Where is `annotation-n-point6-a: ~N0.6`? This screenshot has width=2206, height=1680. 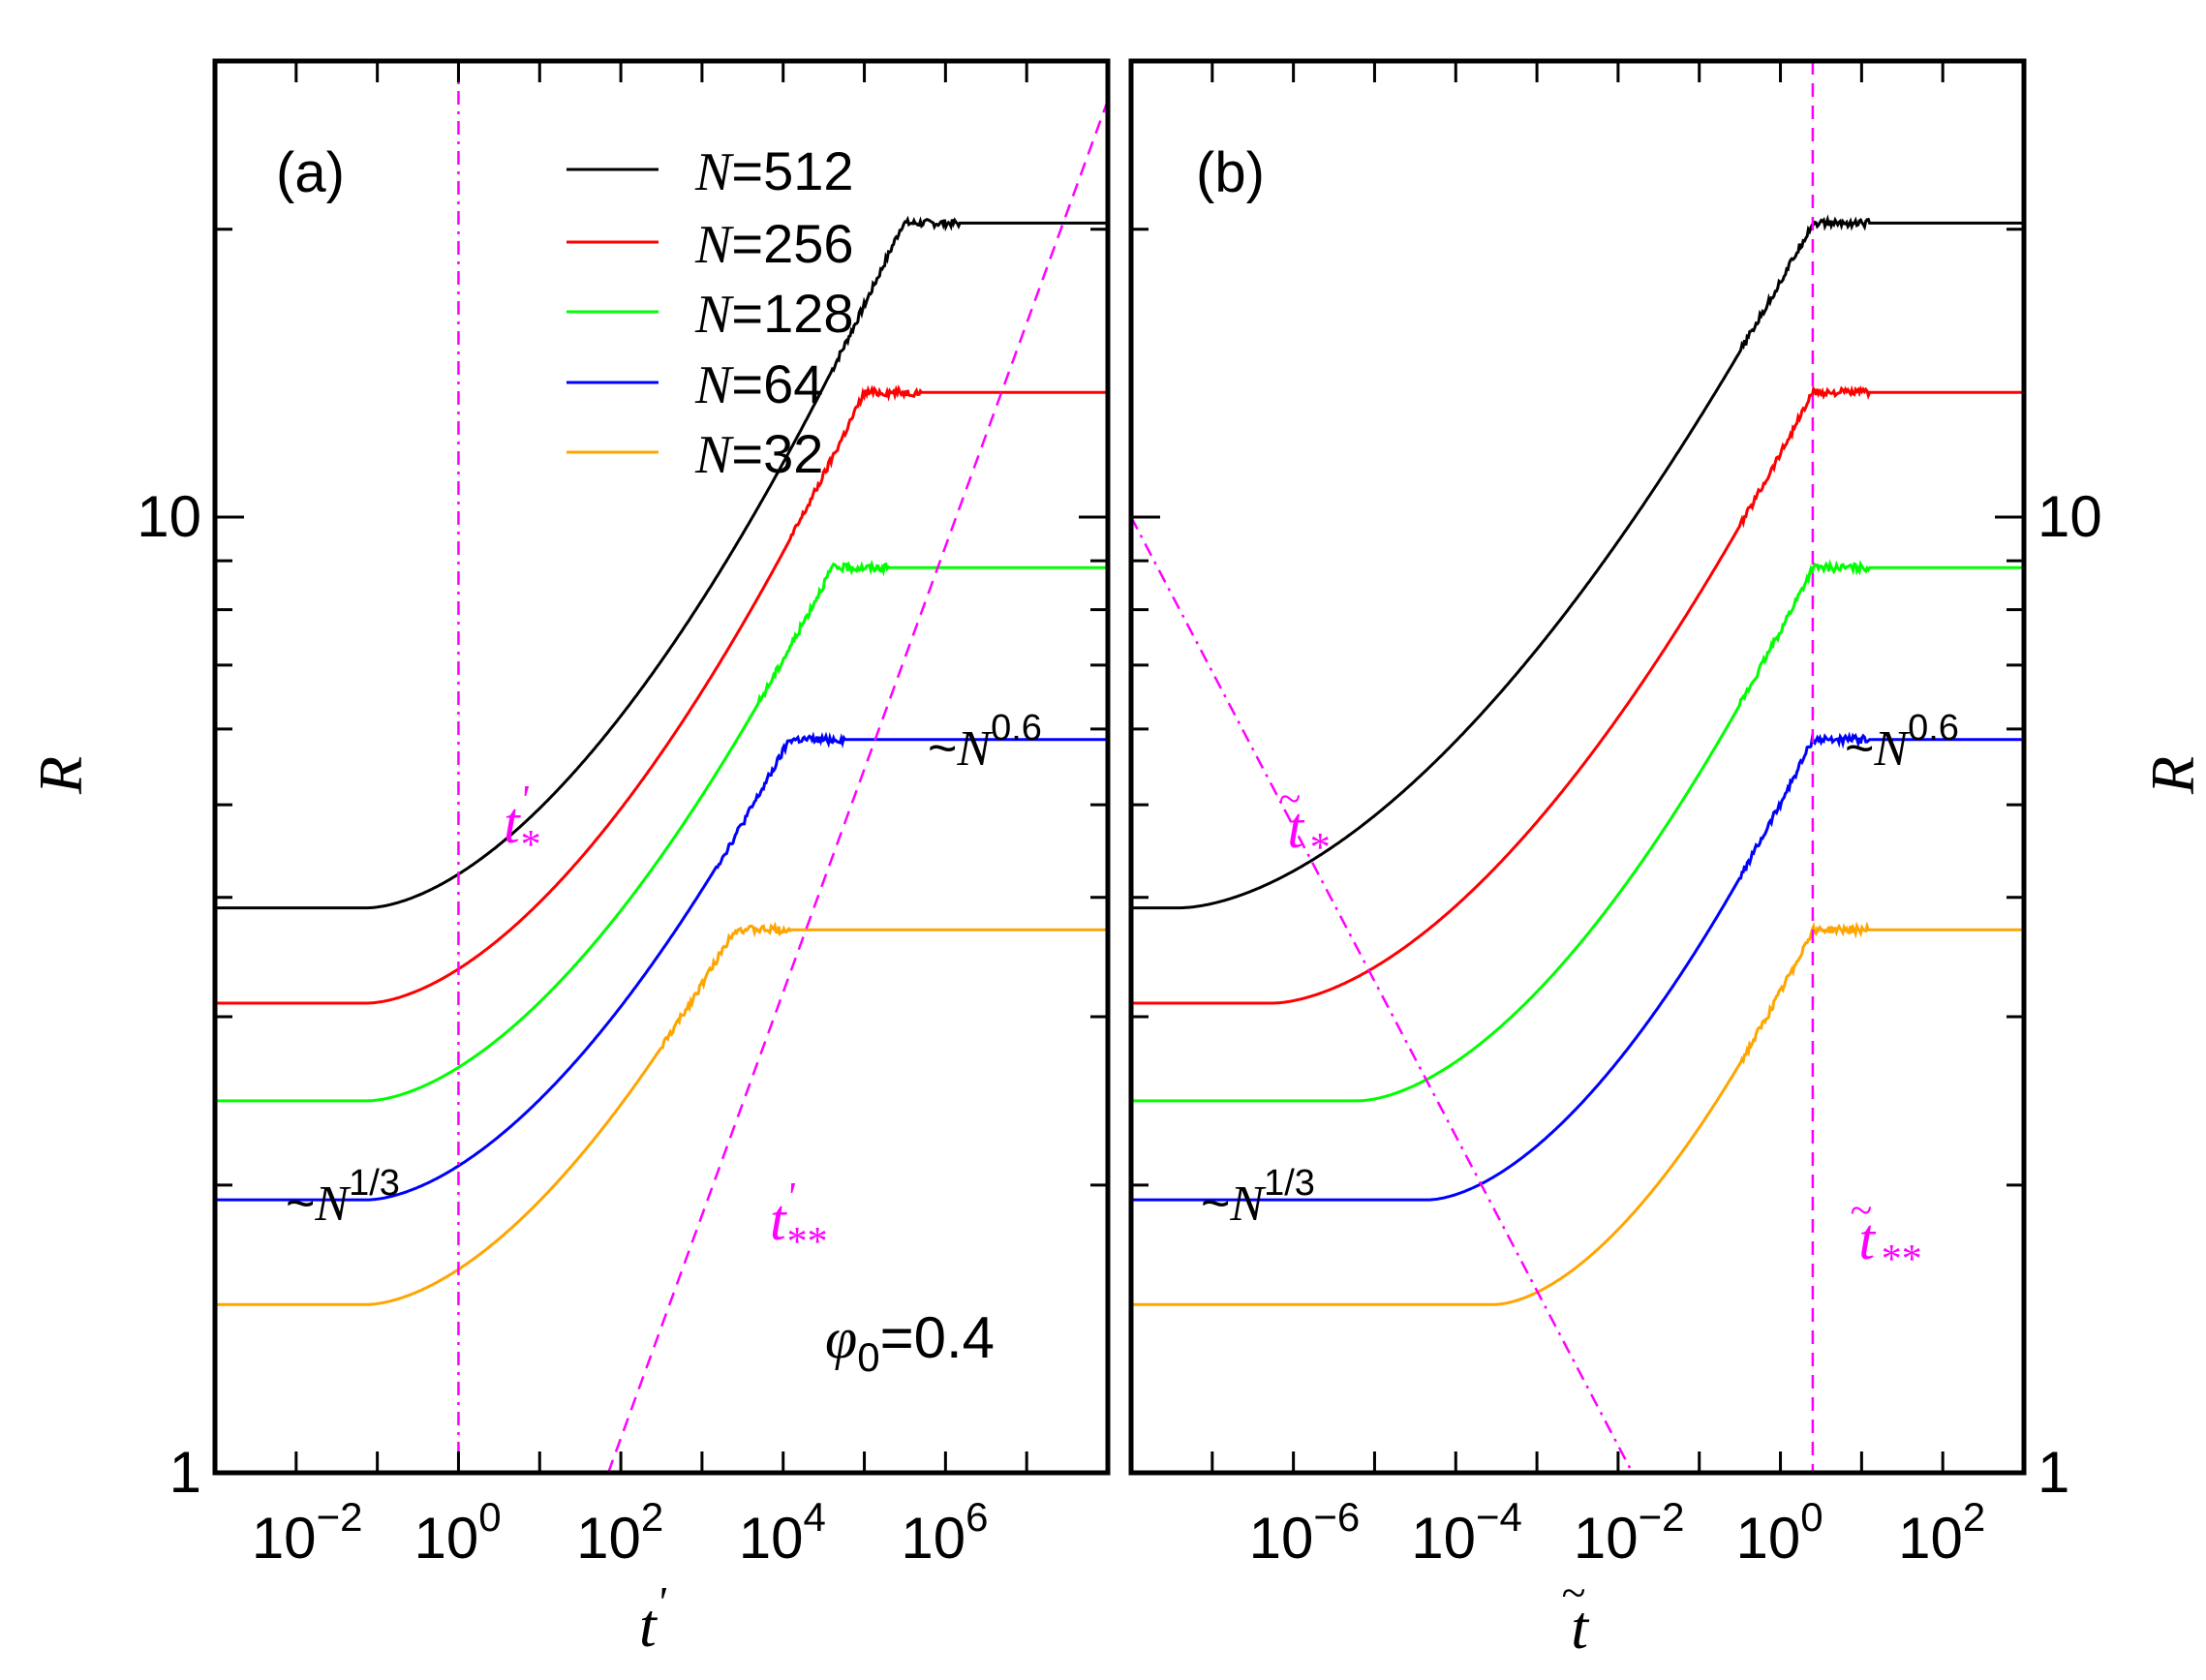 annotation-n-point6-a: ~N0.6 is located at coordinates (985, 743).